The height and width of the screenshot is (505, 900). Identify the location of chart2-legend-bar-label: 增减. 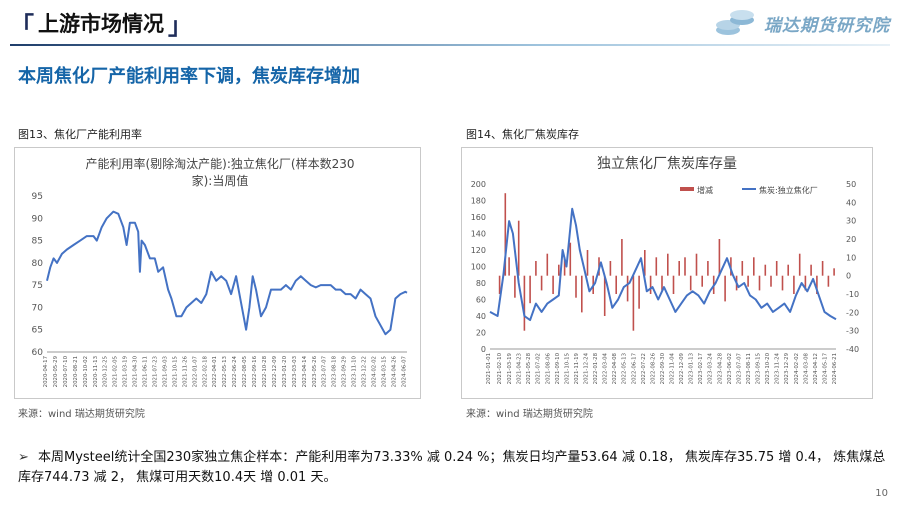
(705, 190).